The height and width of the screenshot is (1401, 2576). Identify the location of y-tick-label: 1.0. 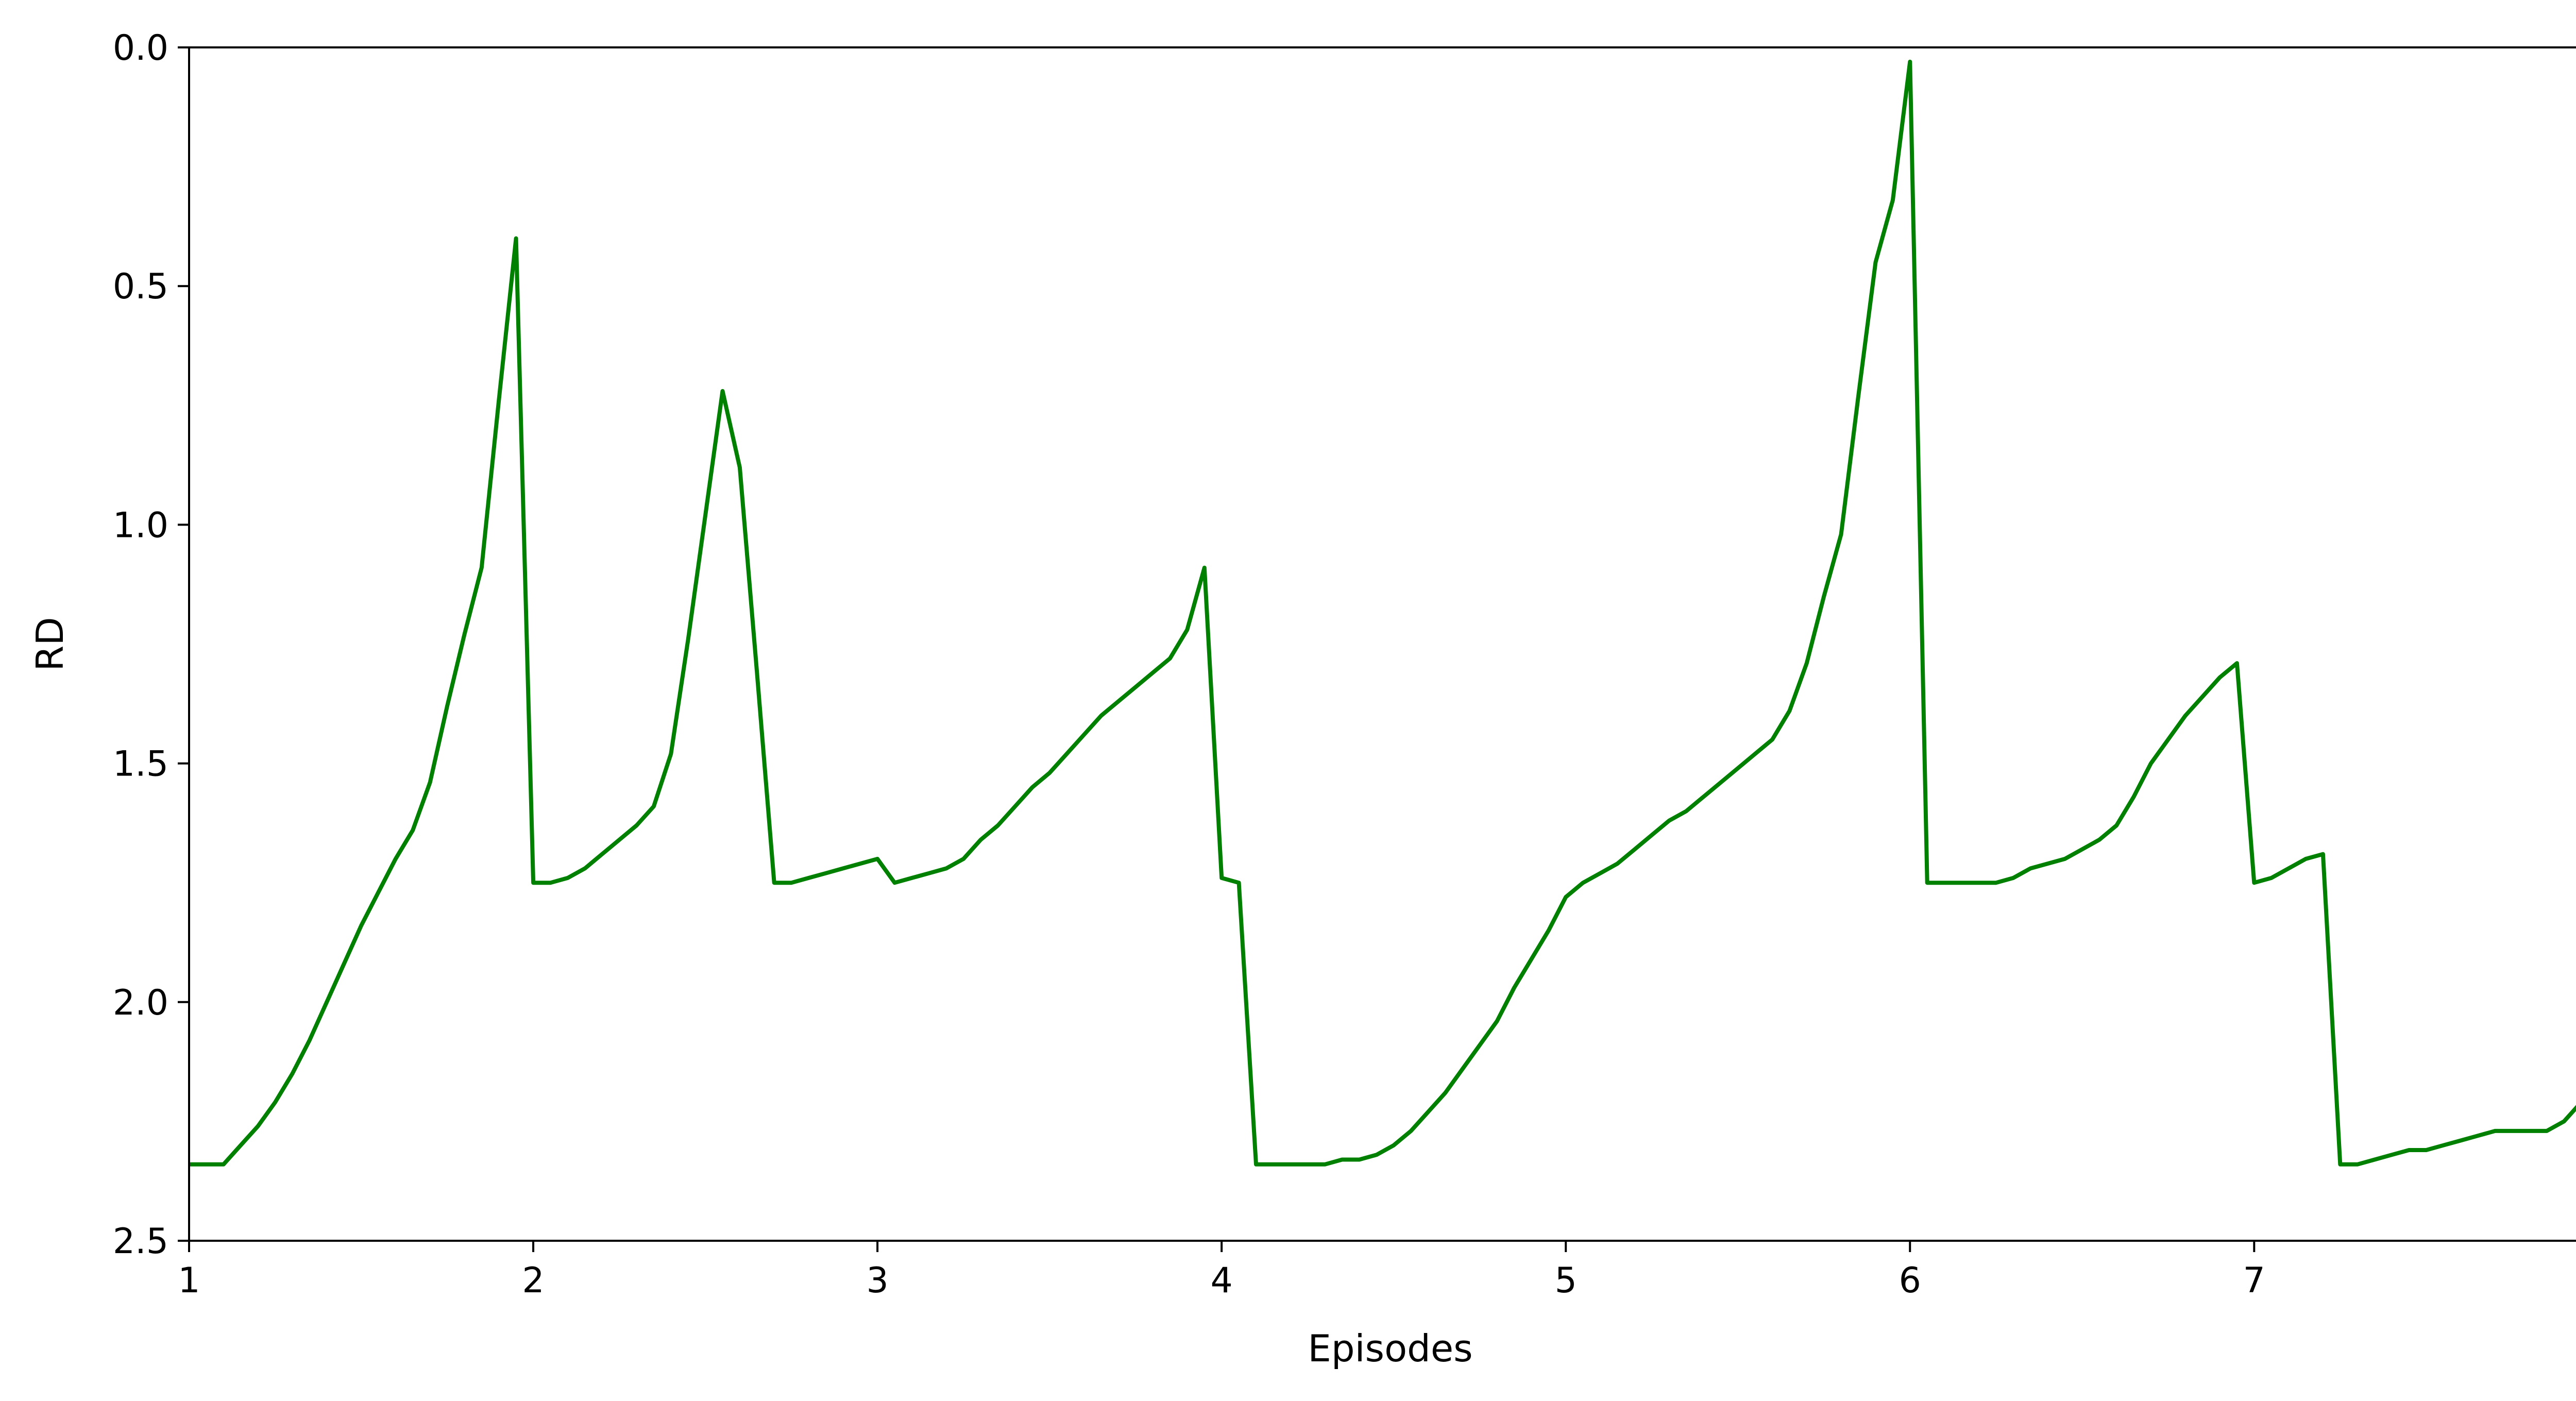
(140, 525).